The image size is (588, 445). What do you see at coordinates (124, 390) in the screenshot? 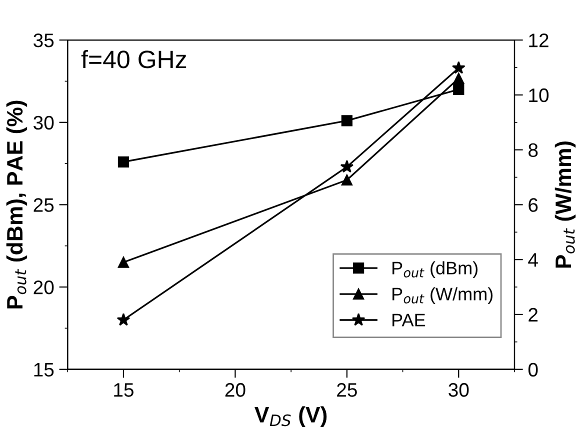
I see `x-tick-label: 15` at bounding box center [124, 390].